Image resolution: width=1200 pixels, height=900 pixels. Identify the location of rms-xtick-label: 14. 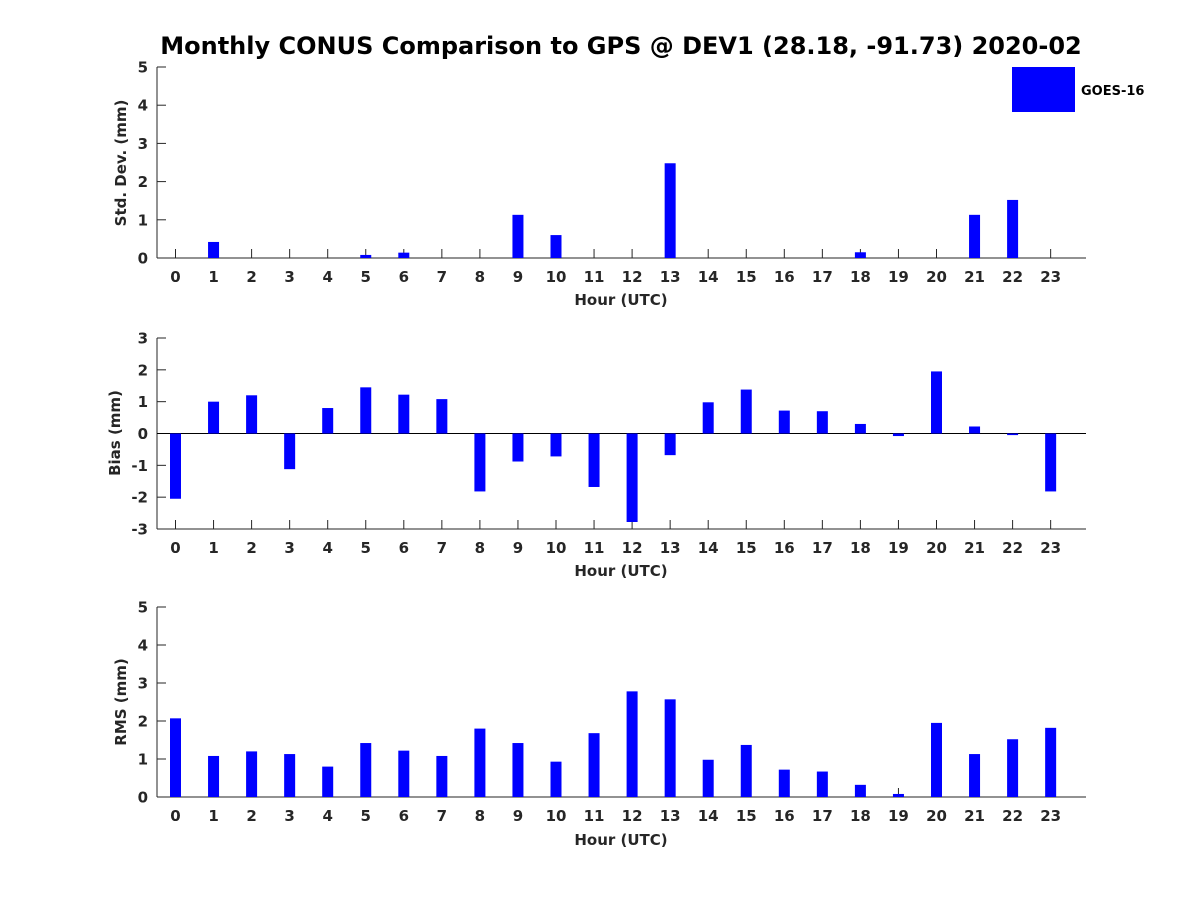
(708, 816).